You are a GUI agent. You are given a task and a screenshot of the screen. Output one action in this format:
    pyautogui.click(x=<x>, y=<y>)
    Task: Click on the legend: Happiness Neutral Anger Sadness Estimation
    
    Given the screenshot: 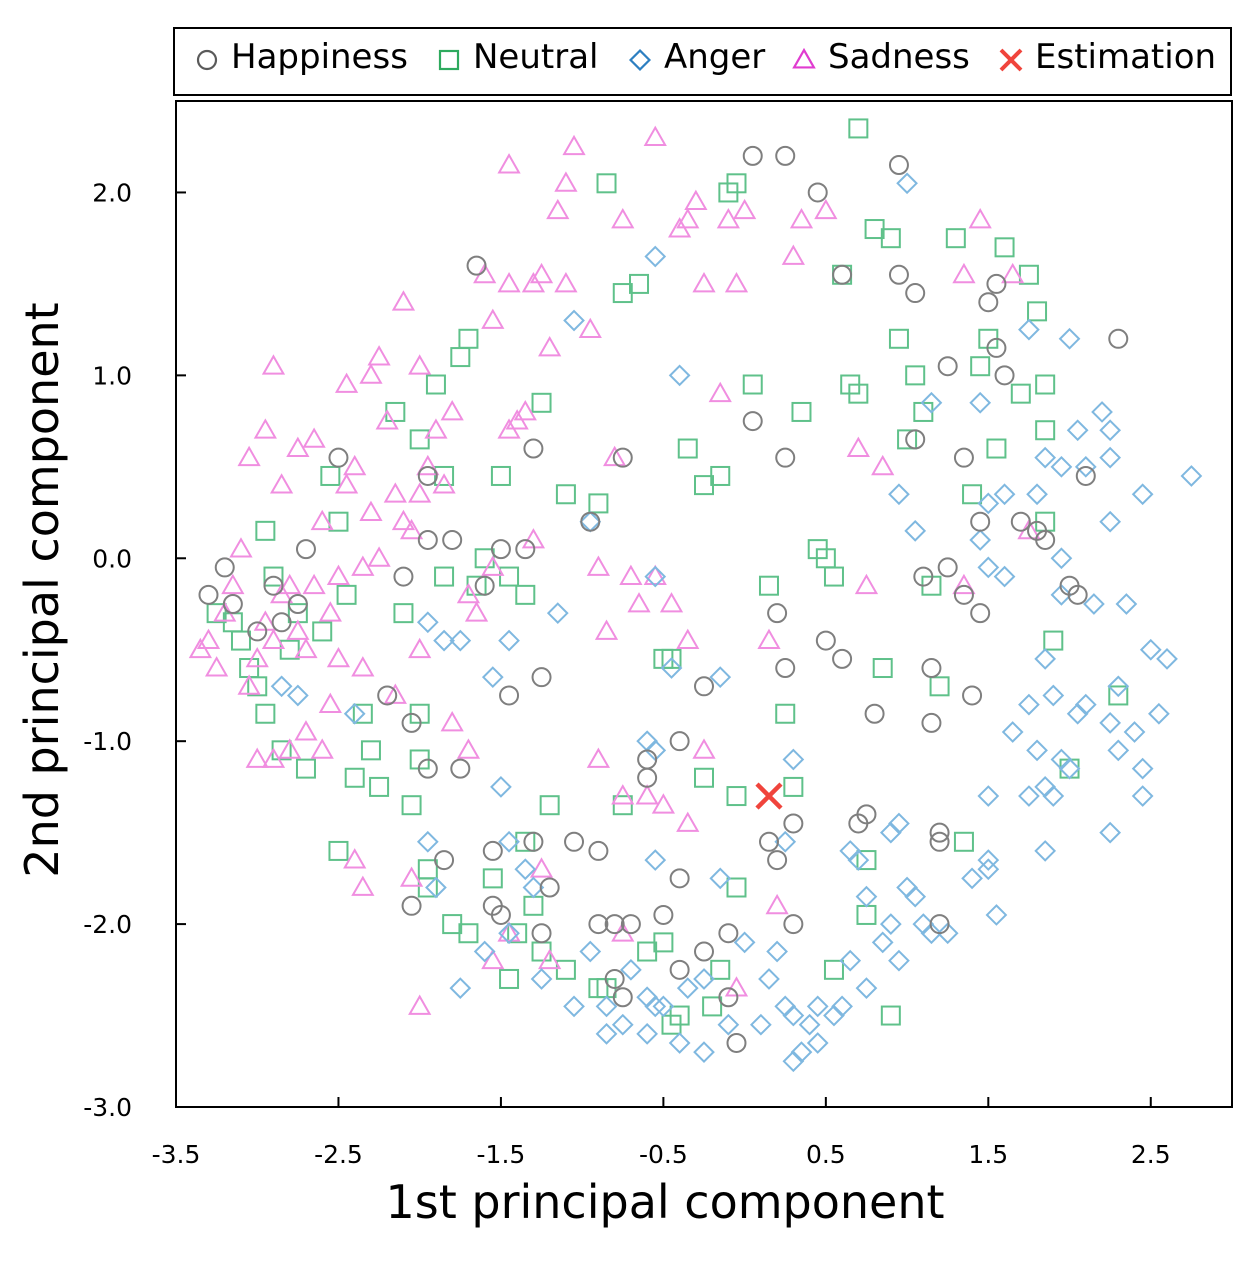 What is the action you would take?
    pyautogui.click(x=702, y=61)
    